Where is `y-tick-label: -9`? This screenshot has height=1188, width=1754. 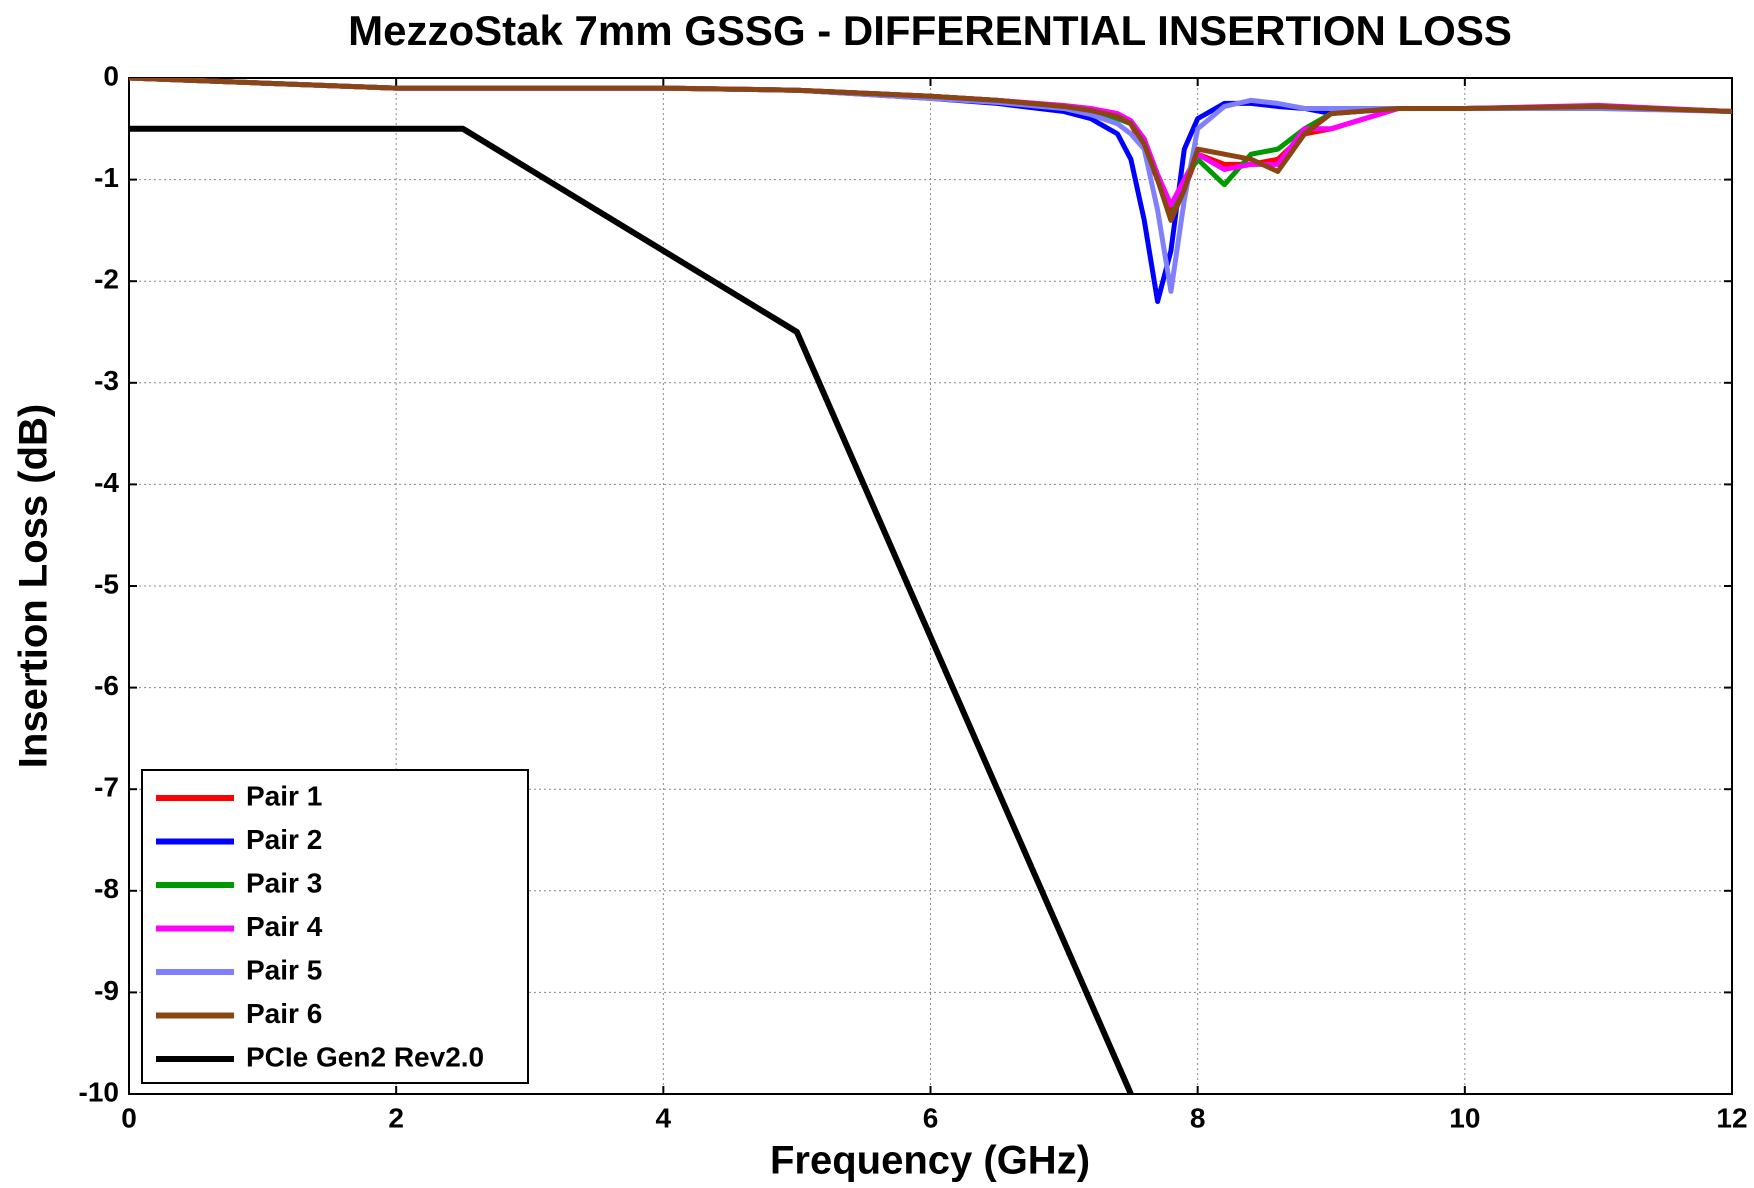
y-tick-label: -9 is located at coordinates (106, 990).